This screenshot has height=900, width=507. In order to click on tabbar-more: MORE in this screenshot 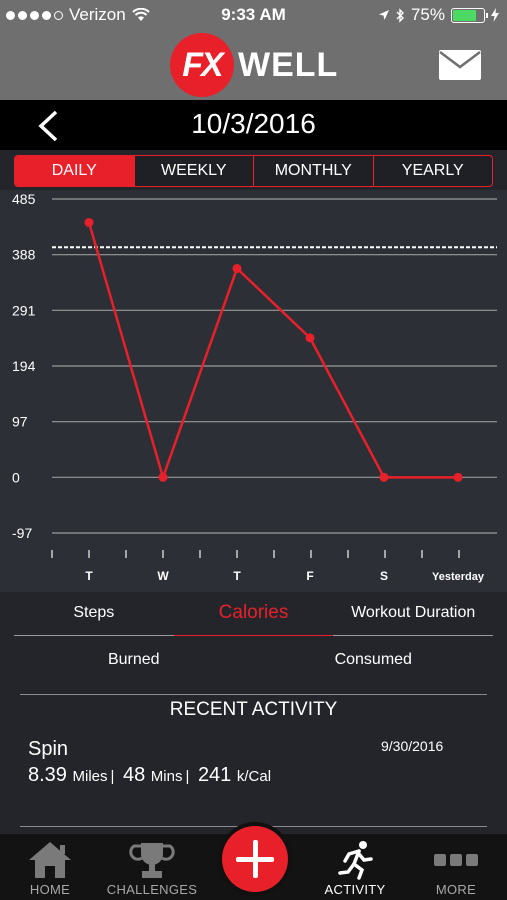, I will do `click(456, 867)`.